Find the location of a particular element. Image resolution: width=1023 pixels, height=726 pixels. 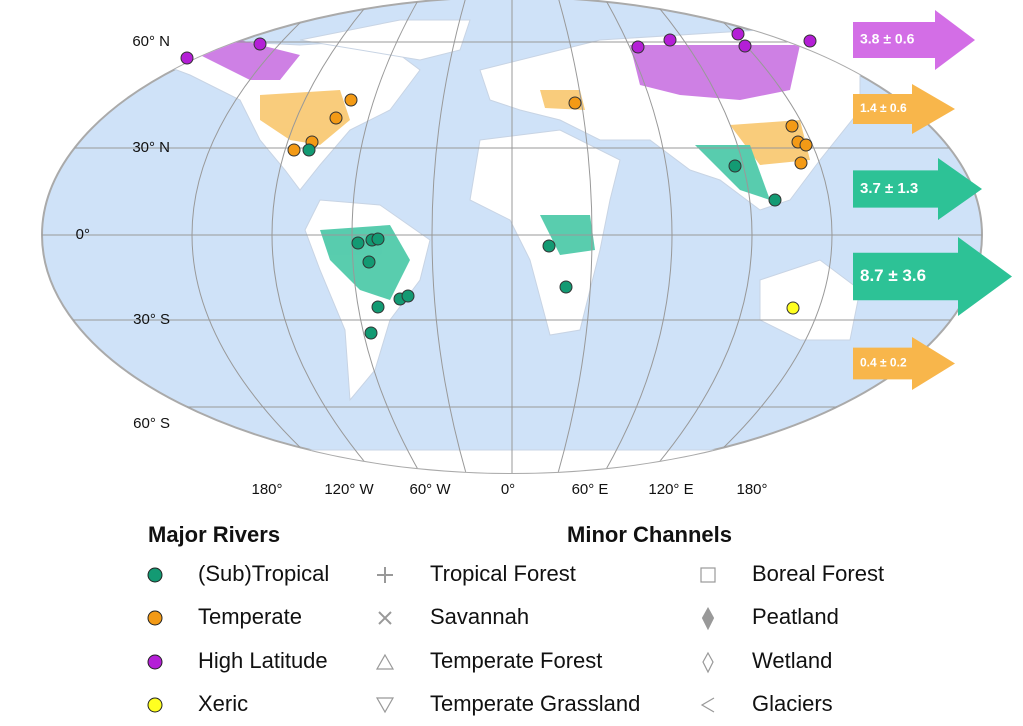

legend-label: Boreal Forest is located at coordinates (818, 573).